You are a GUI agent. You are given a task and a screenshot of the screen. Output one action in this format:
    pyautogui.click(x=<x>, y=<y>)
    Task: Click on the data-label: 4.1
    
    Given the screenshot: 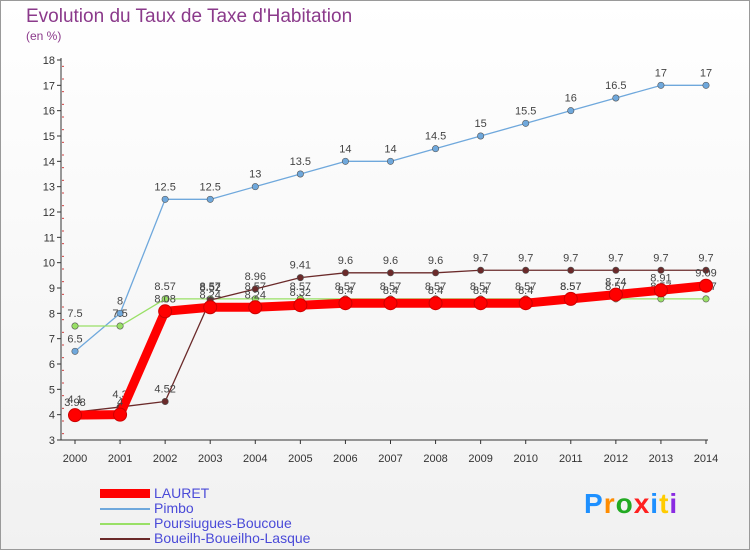 What is the action you would take?
    pyautogui.click(x=74, y=400)
    